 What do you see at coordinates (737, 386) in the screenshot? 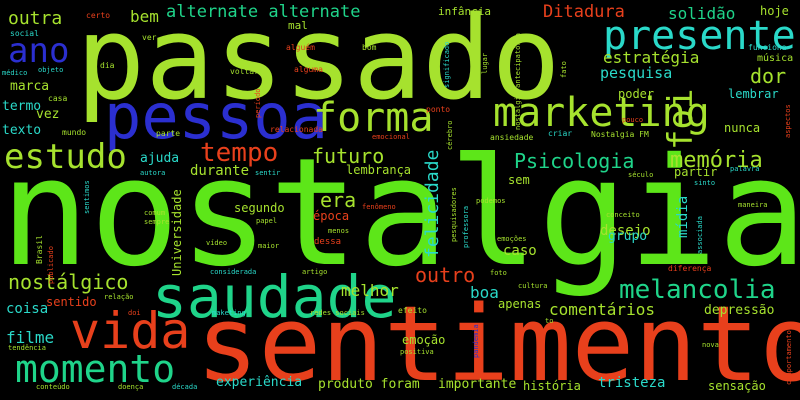
I see `word-sensacao: sensação` at bounding box center [737, 386].